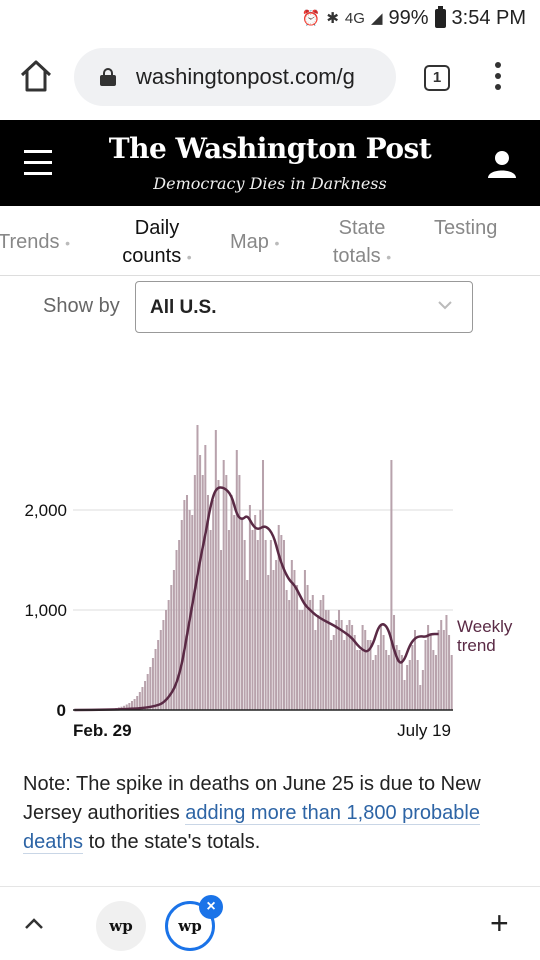 The height and width of the screenshot is (960, 540). What do you see at coordinates (255, 242) in the screenshot?
I see `tab-map: Map •` at bounding box center [255, 242].